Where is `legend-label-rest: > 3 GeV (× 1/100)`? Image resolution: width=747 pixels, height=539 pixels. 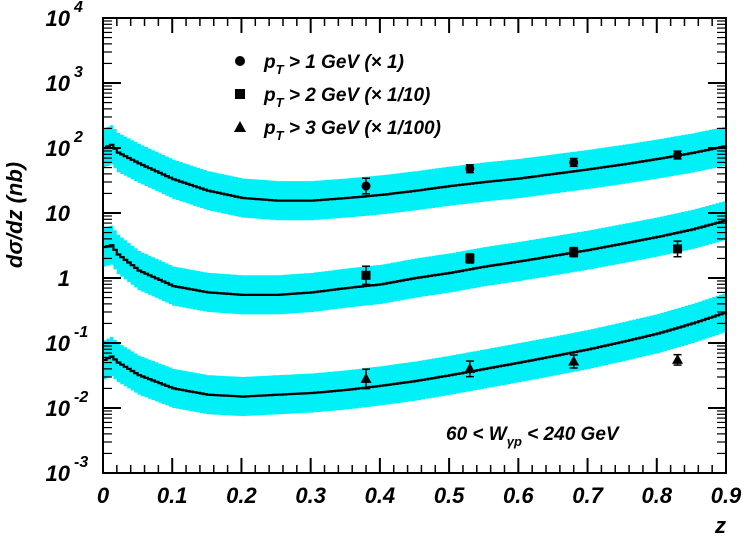 legend-label-rest: > 3 GeV (× 1/100) is located at coordinates (362, 128).